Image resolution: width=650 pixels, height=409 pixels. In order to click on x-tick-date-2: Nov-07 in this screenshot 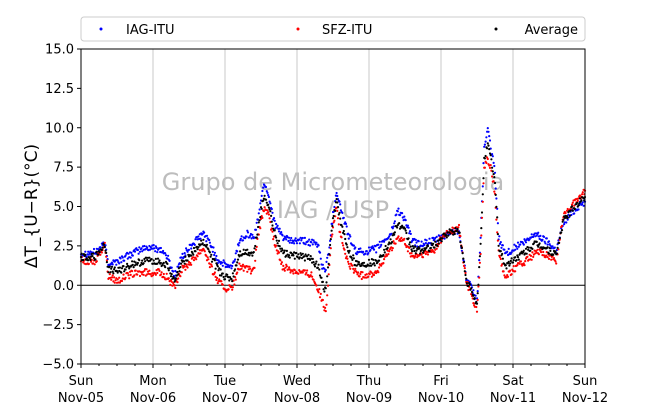, I will do `click(225, 398)`.